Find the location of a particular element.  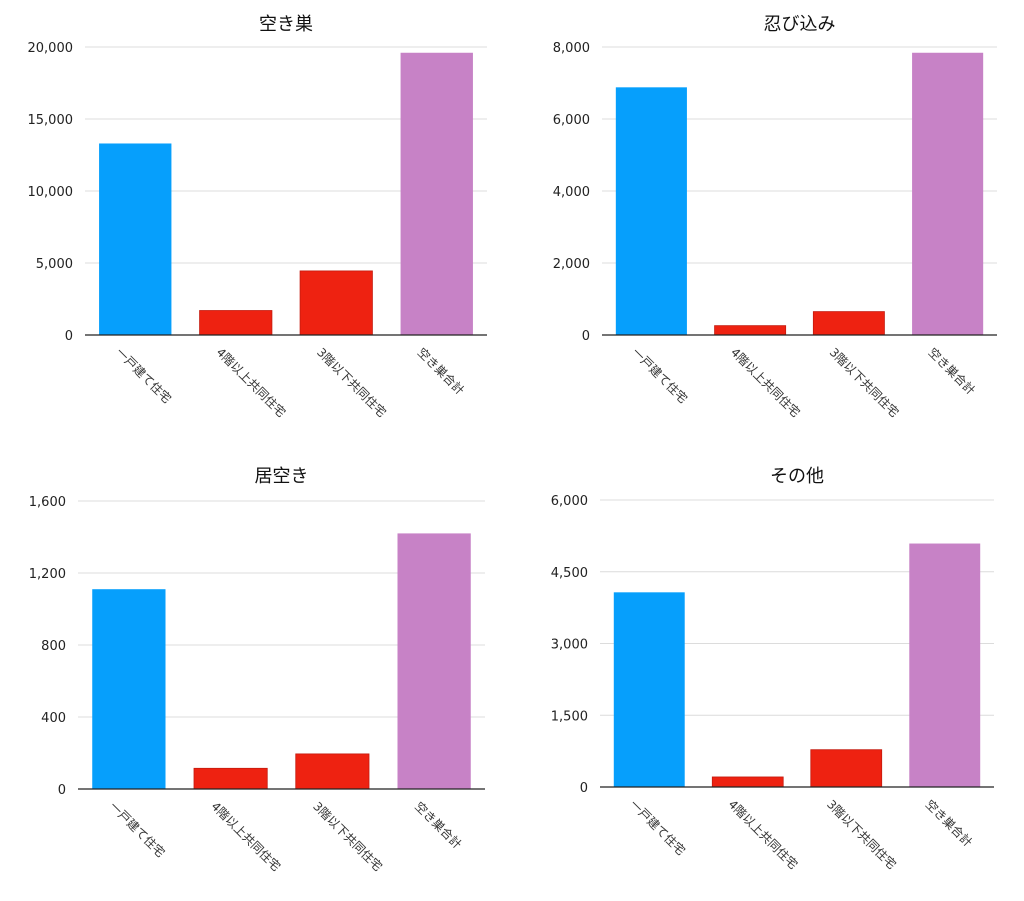

y-tick-label: 5,000 is located at coordinates (54, 264).